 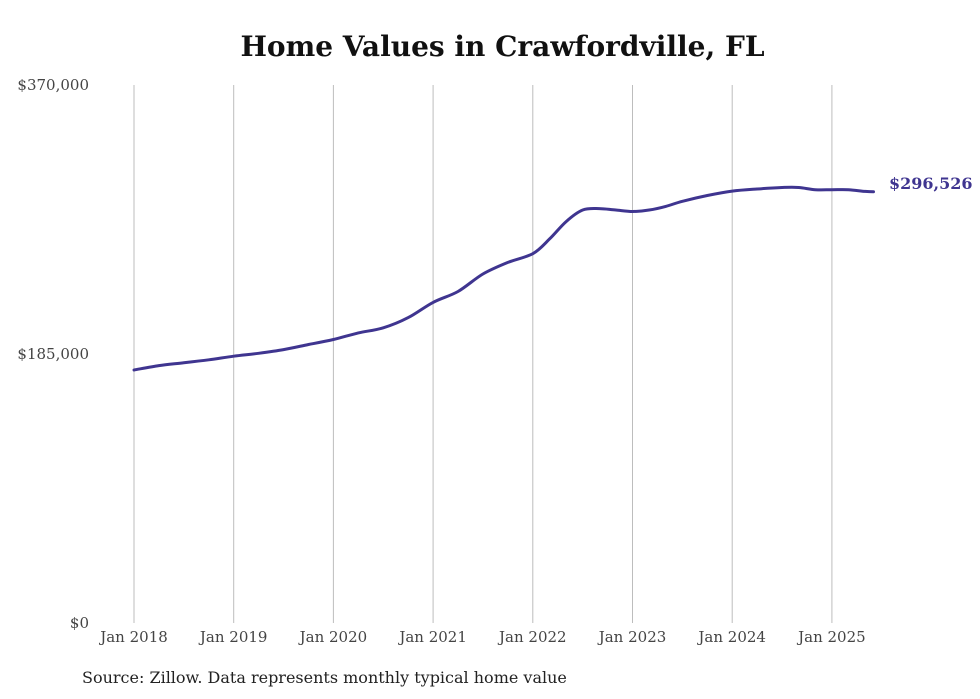 I want to click on x-tick-label: Jan 2018, so click(x=133, y=637).